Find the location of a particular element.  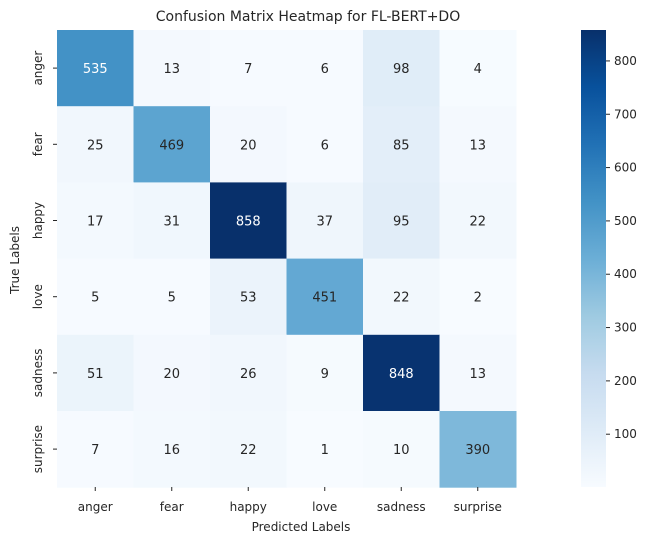

cell-value-label: 16 is located at coordinates (171, 450).